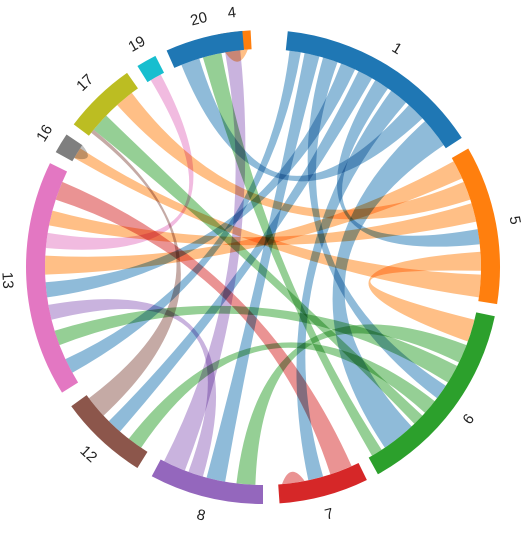 The height and width of the screenshot is (539, 522). I want to click on group-label-19: 19, so click(136, 44).